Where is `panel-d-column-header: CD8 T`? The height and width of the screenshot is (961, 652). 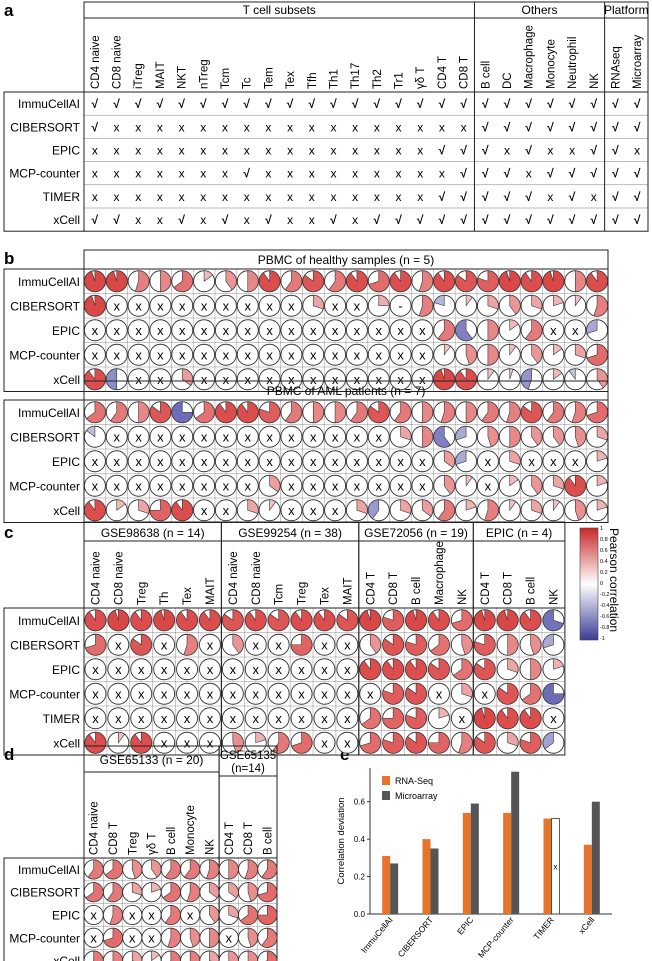 panel-d-column-header: CD8 T is located at coordinates (249, 838).